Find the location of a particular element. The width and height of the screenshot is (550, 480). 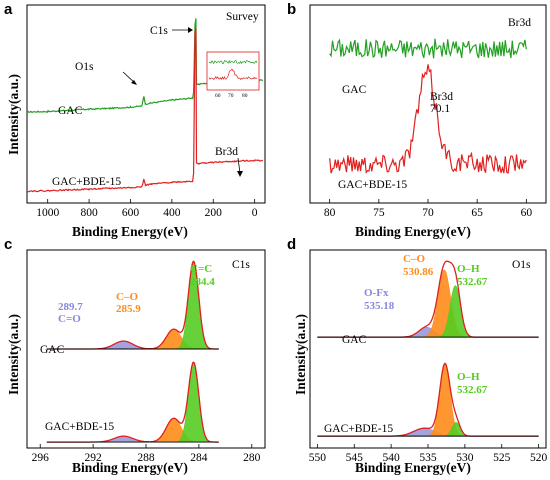

panel-letter-c: c is located at coordinates (8, 244).